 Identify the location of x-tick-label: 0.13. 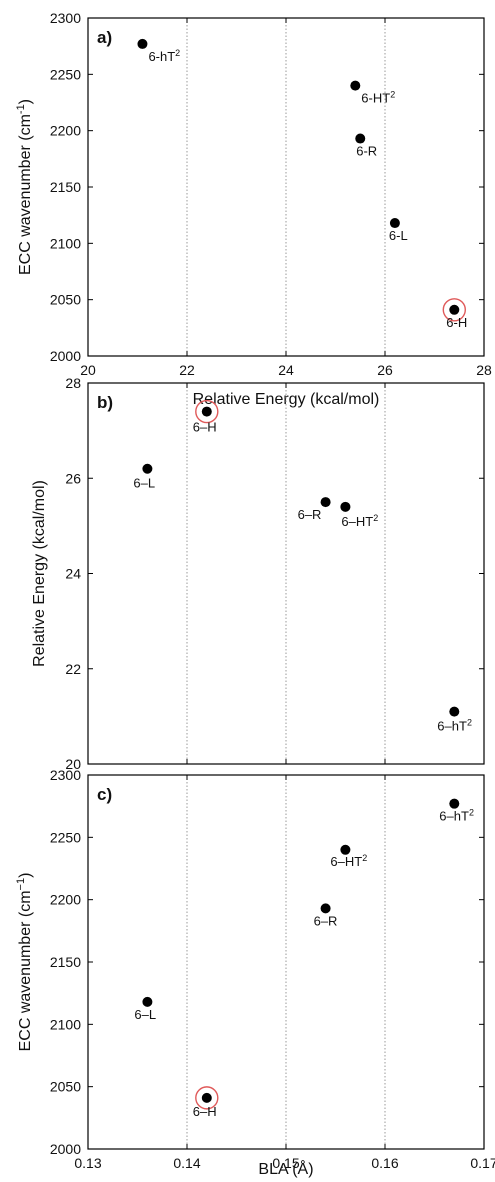
(87, 1163).